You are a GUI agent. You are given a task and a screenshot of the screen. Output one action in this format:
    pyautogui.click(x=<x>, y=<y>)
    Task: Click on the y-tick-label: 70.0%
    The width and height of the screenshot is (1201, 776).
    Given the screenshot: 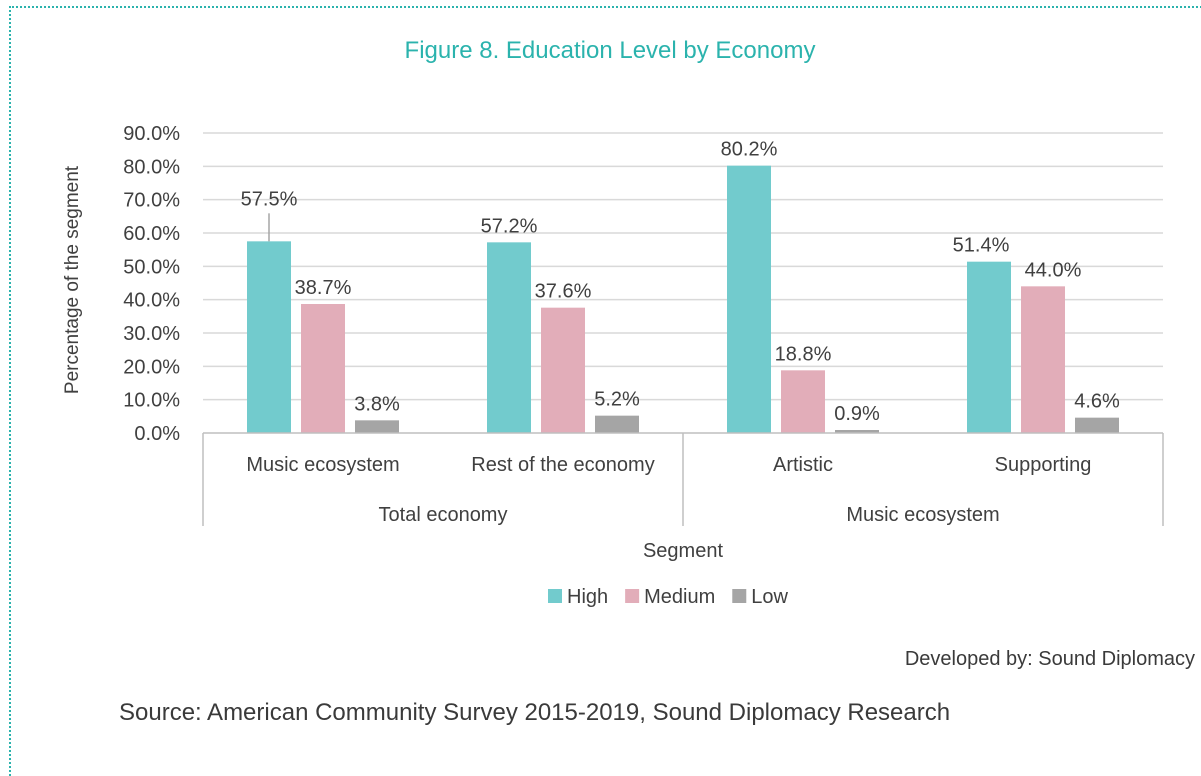 What is the action you would take?
    pyautogui.click(x=151, y=201)
    